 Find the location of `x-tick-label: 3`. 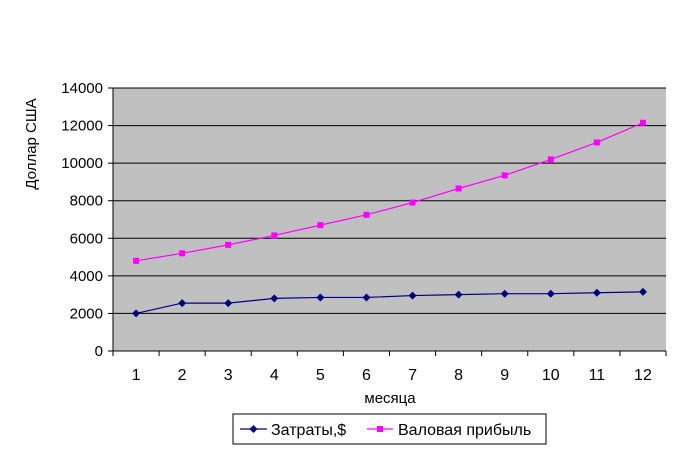

x-tick-label: 3 is located at coordinates (228, 375).